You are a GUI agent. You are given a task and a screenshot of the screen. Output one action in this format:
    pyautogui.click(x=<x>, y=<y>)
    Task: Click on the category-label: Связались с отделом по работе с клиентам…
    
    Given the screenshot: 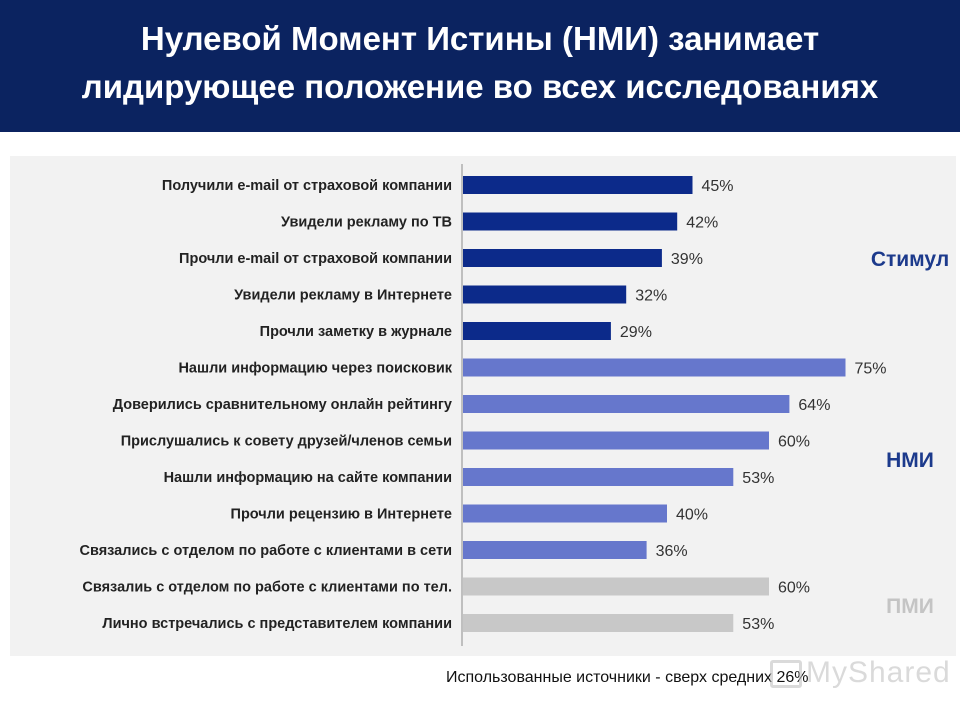 What is the action you would take?
    pyautogui.click(x=266, y=551)
    